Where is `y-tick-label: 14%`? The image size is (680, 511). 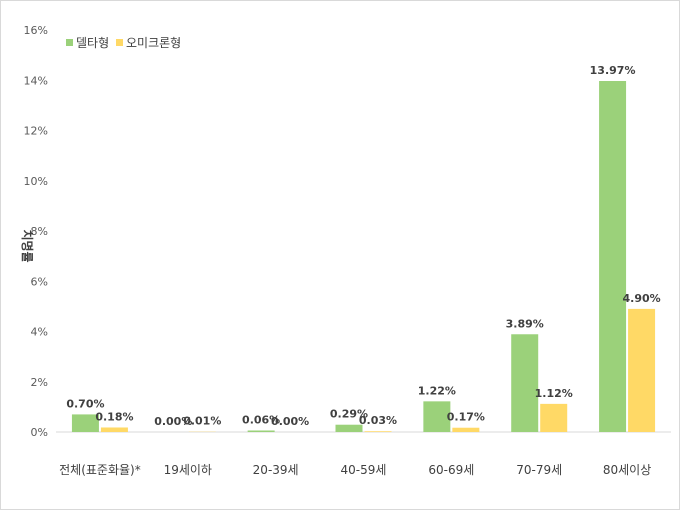 y-tick-label: 14% is located at coordinates (36, 80).